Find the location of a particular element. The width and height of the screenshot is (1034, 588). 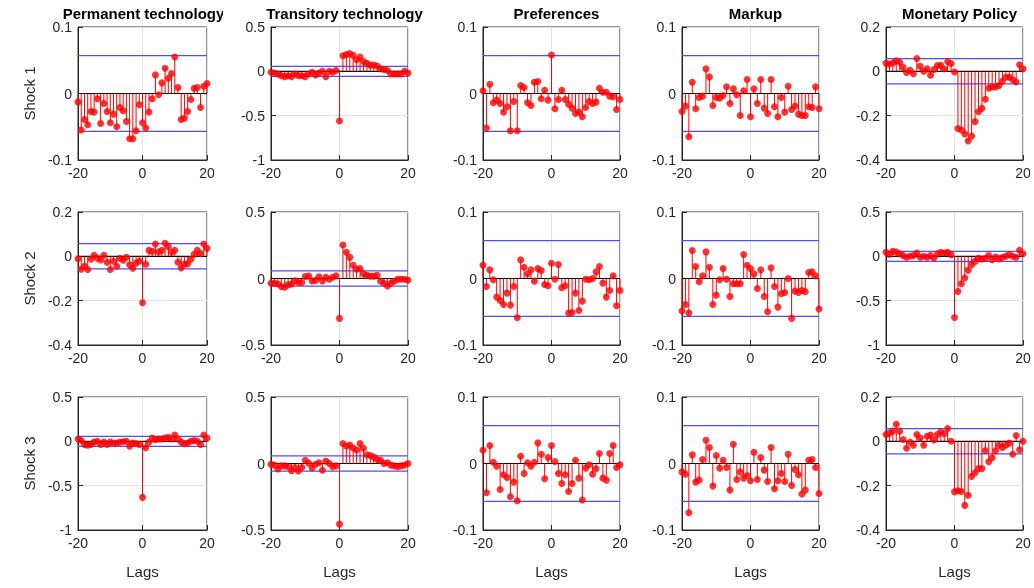

y-axis-title: Shock 3 is located at coordinates (29, 463).